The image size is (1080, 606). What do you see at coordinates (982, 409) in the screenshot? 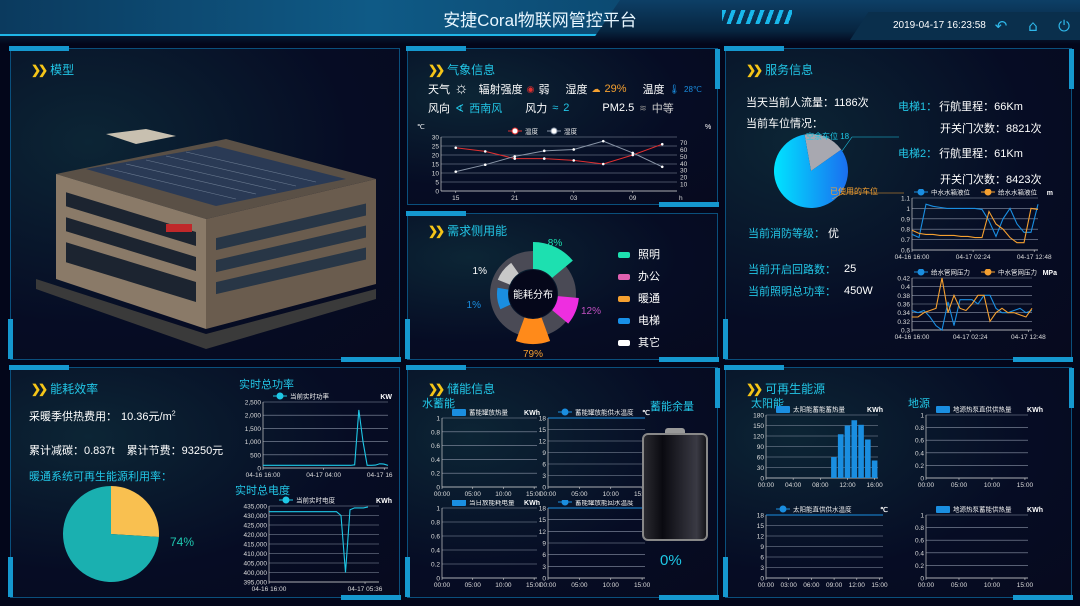
I see `legend-label: 地源热泵直供供热量` at bounding box center [982, 409].